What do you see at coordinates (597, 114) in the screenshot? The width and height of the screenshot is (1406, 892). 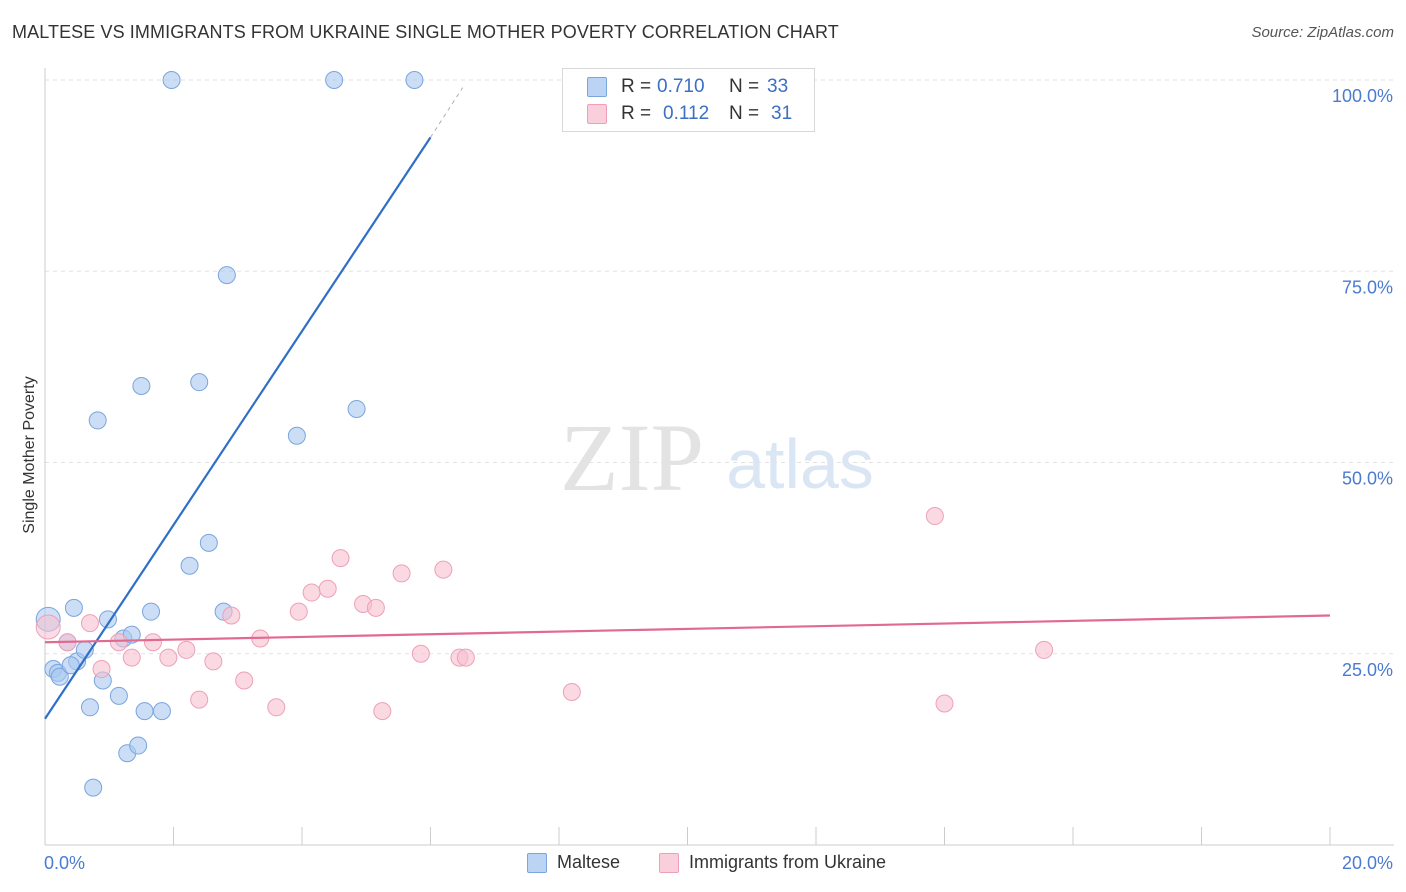 I see `legend-swatch-ukraine` at bounding box center [597, 114].